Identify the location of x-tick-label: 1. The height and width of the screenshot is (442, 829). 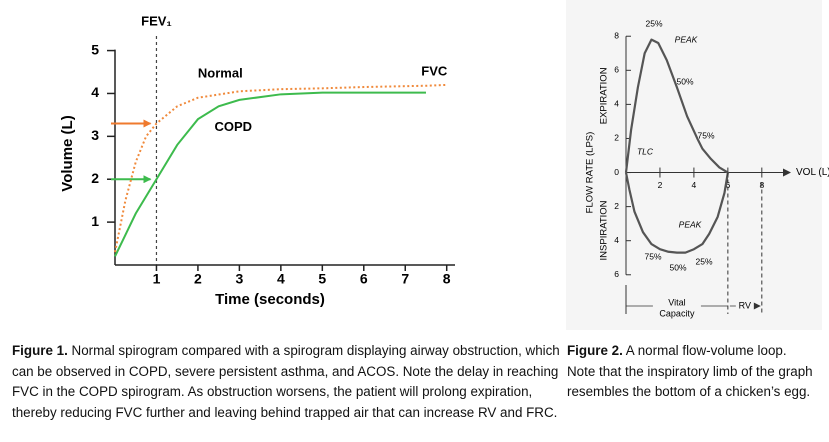
(157, 279).